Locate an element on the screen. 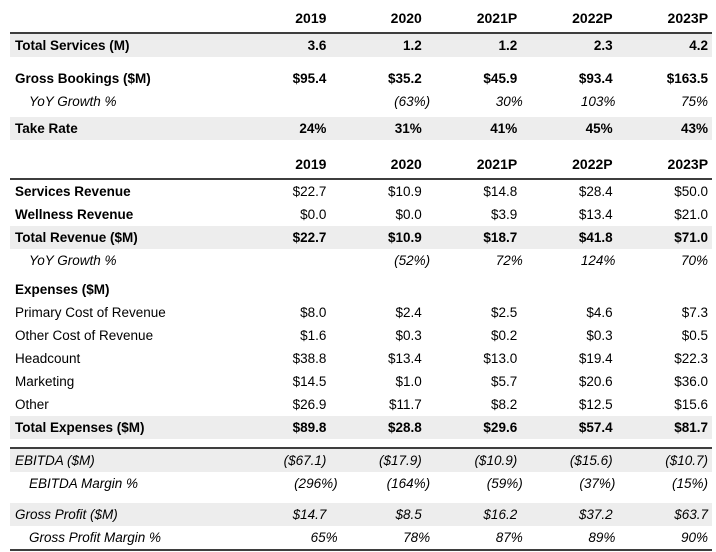  value-marketing-2022p: $20.6 is located at coordinates (595, 381).